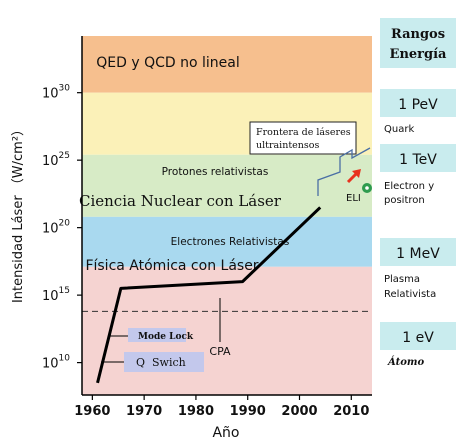  Describe the element at coordinates (351, 411) in the screenshot. I see `x-tick-label-2010: 2010` at that location.